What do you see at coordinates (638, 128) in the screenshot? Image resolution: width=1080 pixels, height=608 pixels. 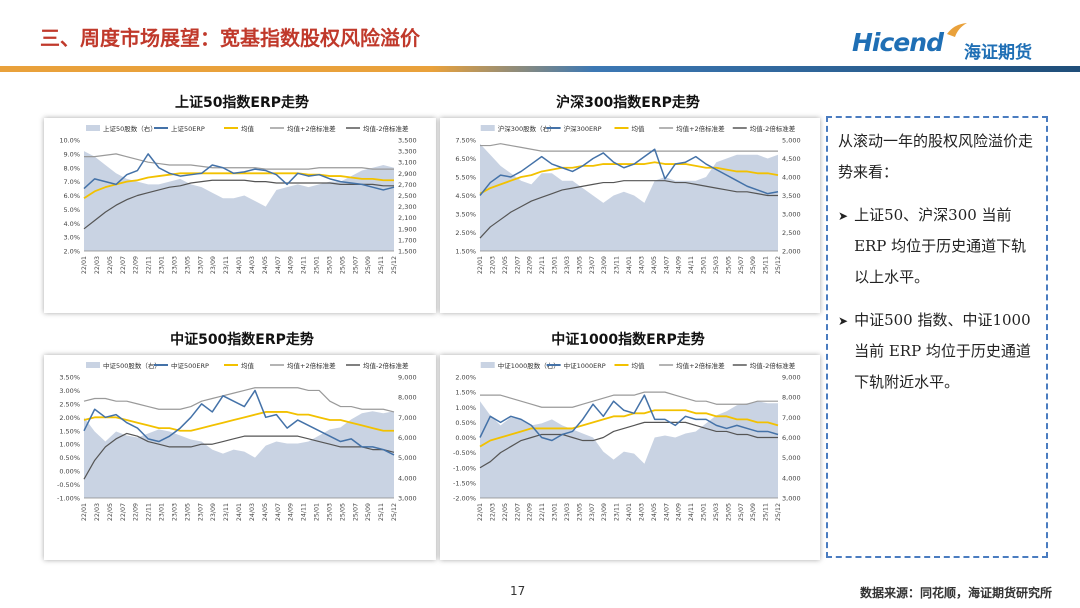 I see `chart-legend: 沪深300股数（右） 沪深300ERP 均值 均值+2倍标准差 均值-2倍标准差` at bounding box center [638, 128].